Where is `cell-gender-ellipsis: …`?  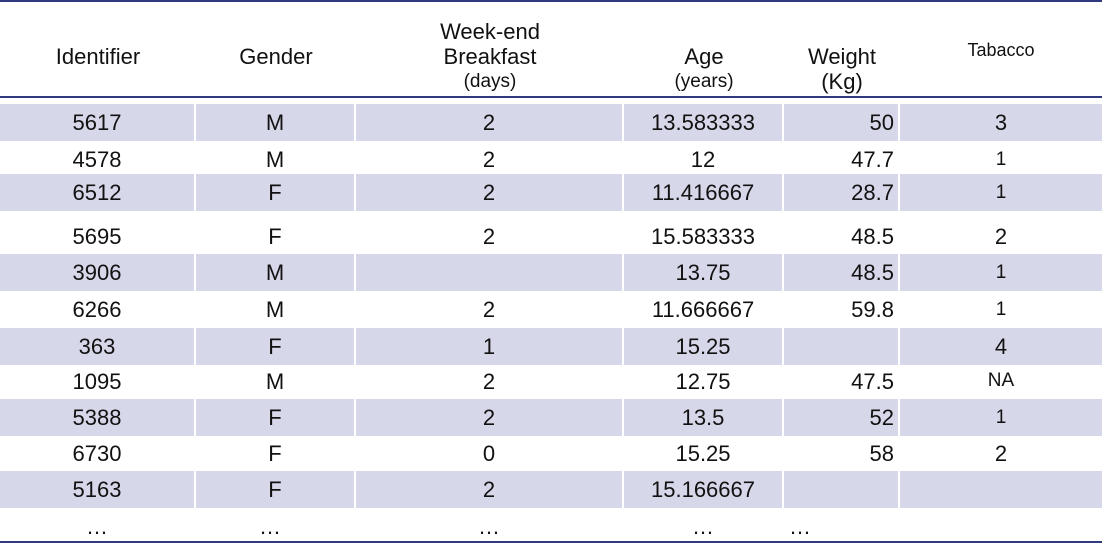 cell-gender-ellipsis: … is located at coordinates (270, 526).